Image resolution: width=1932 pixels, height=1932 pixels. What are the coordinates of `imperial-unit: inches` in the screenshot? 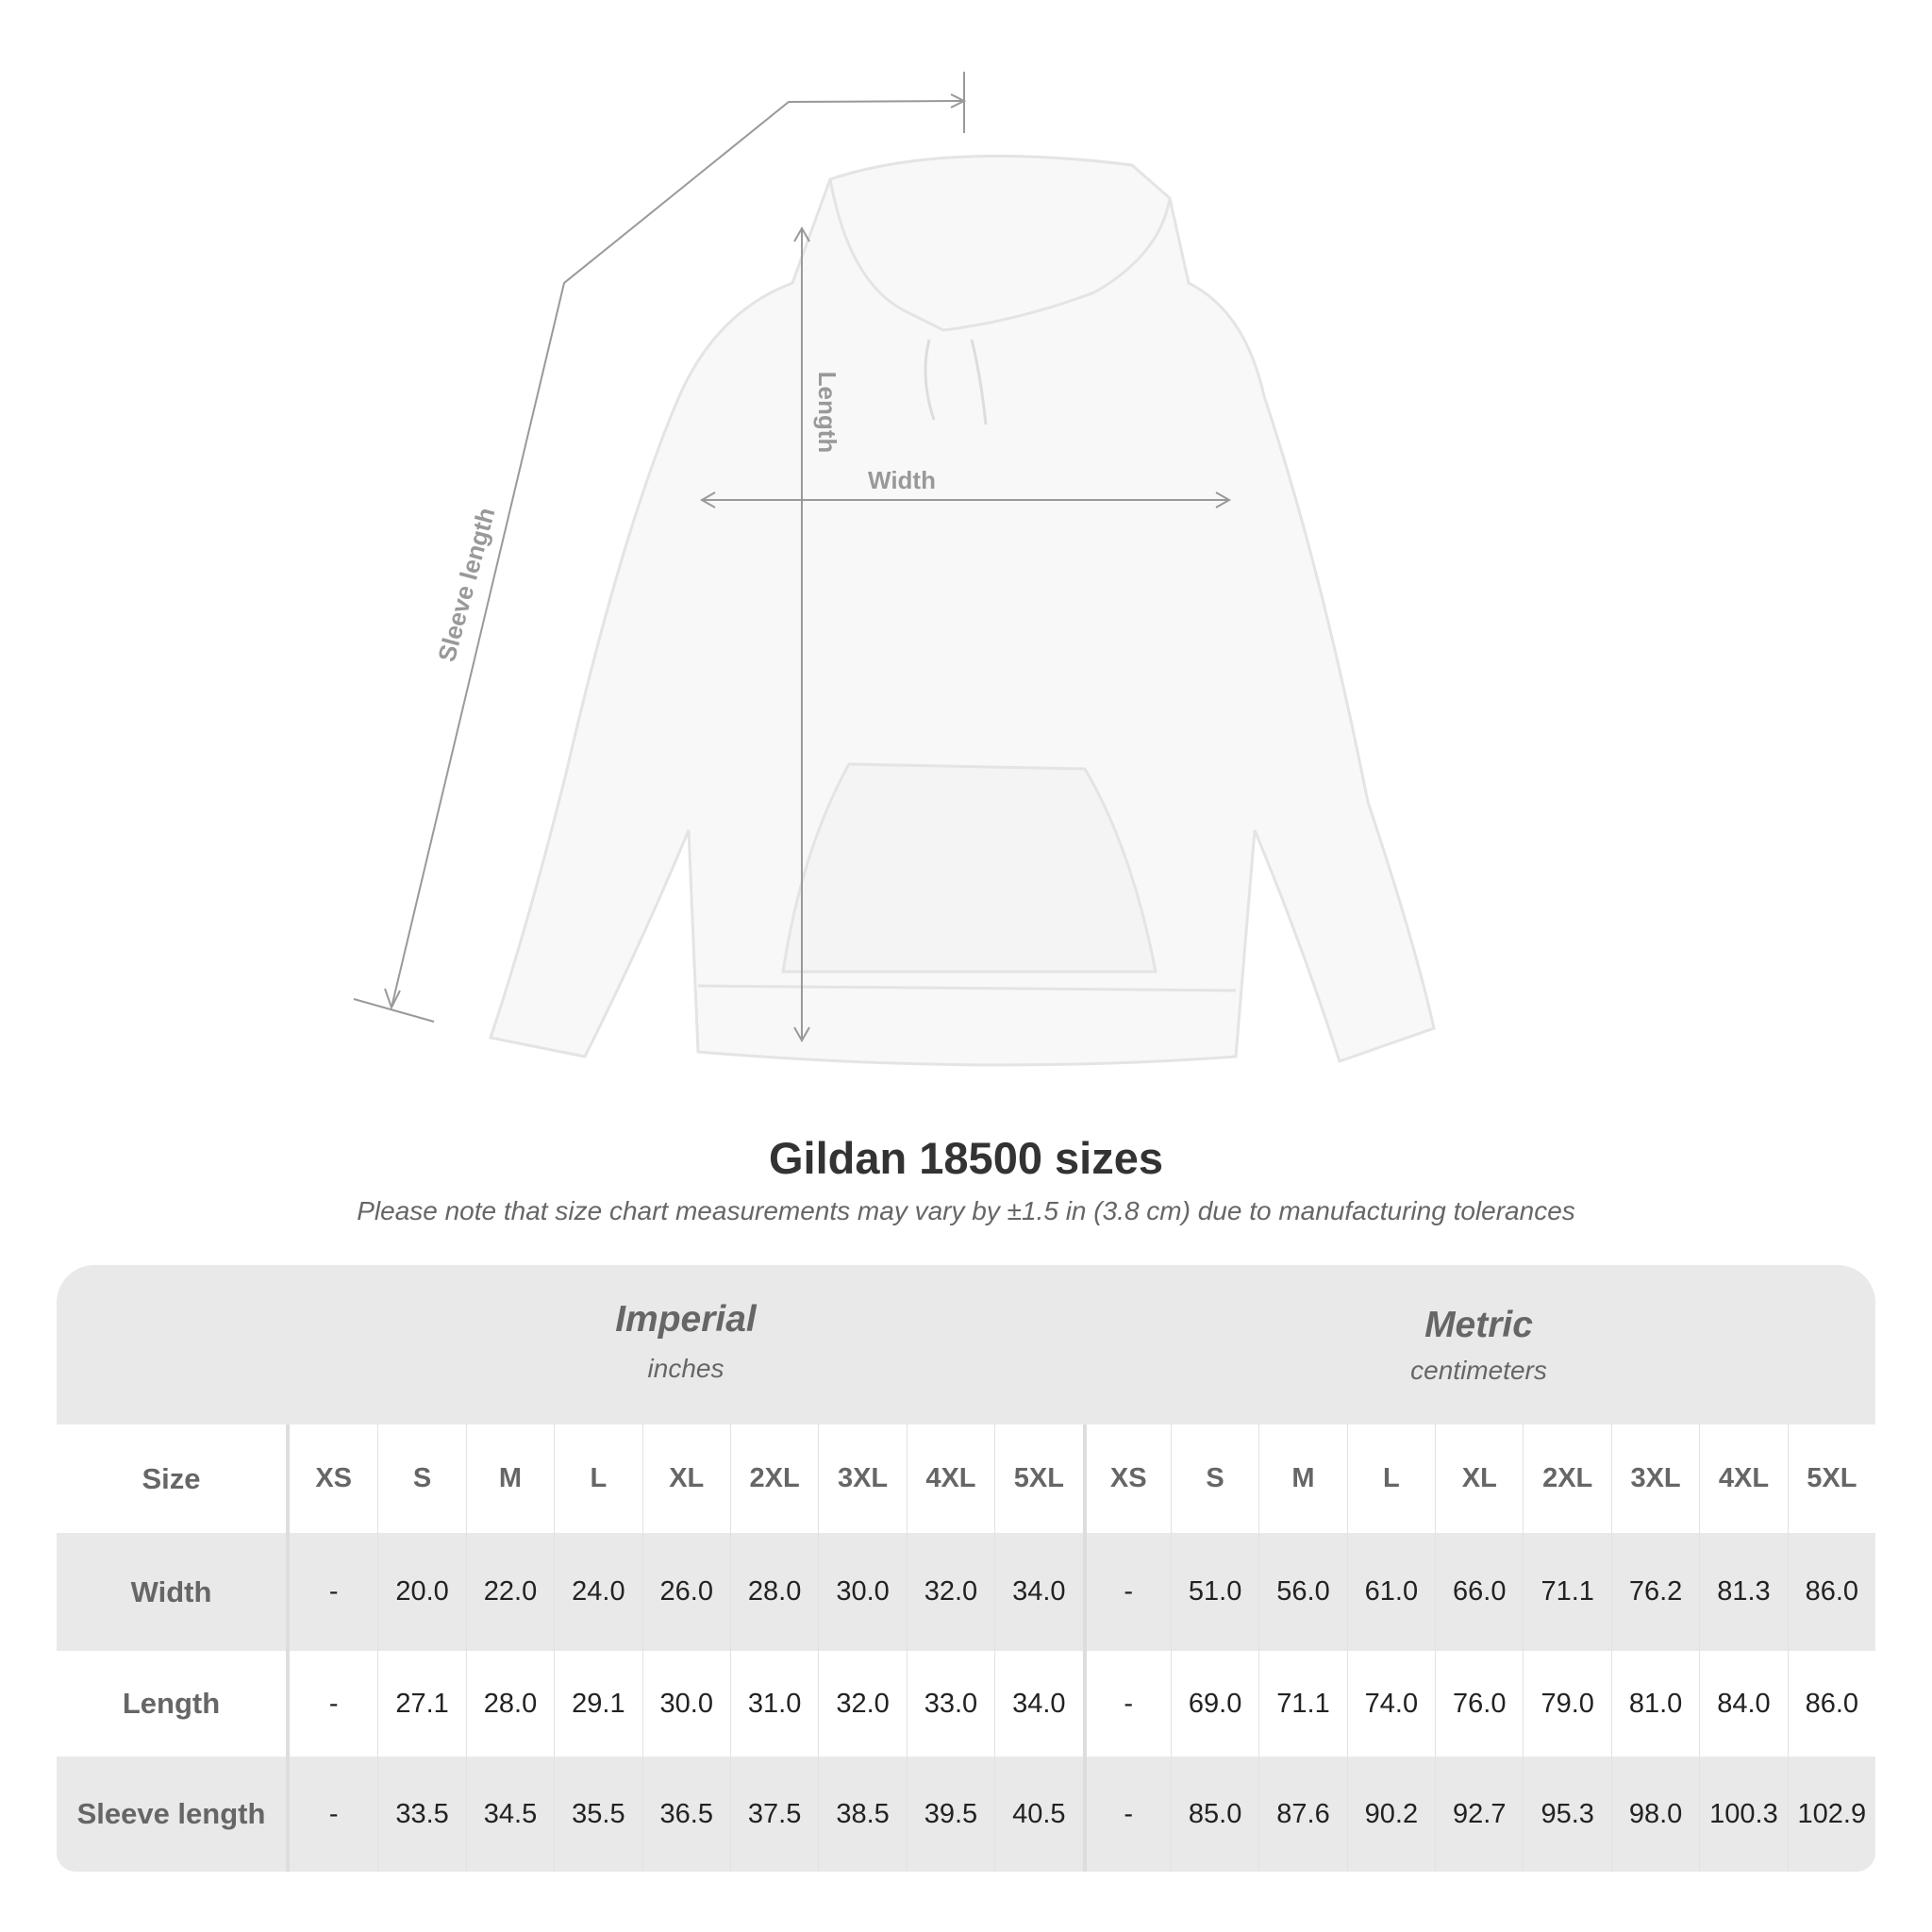 It's located at (686, 1368).